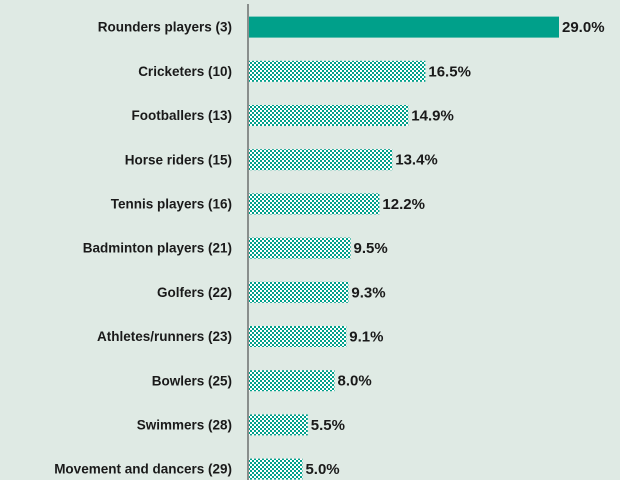 This screenshot has height=480, width=620. What do you see at coordinates (355, 381) in the screenshot?
I see `value-label: 8.0%` at bounding box center [355, 381].